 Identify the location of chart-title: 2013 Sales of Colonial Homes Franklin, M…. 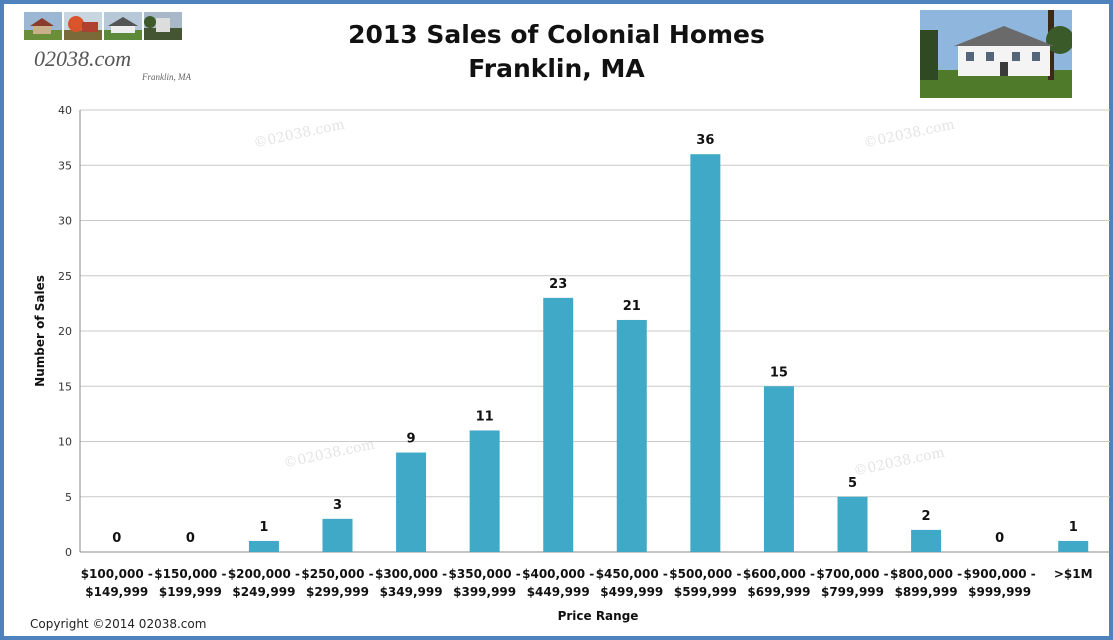
(556, 52).